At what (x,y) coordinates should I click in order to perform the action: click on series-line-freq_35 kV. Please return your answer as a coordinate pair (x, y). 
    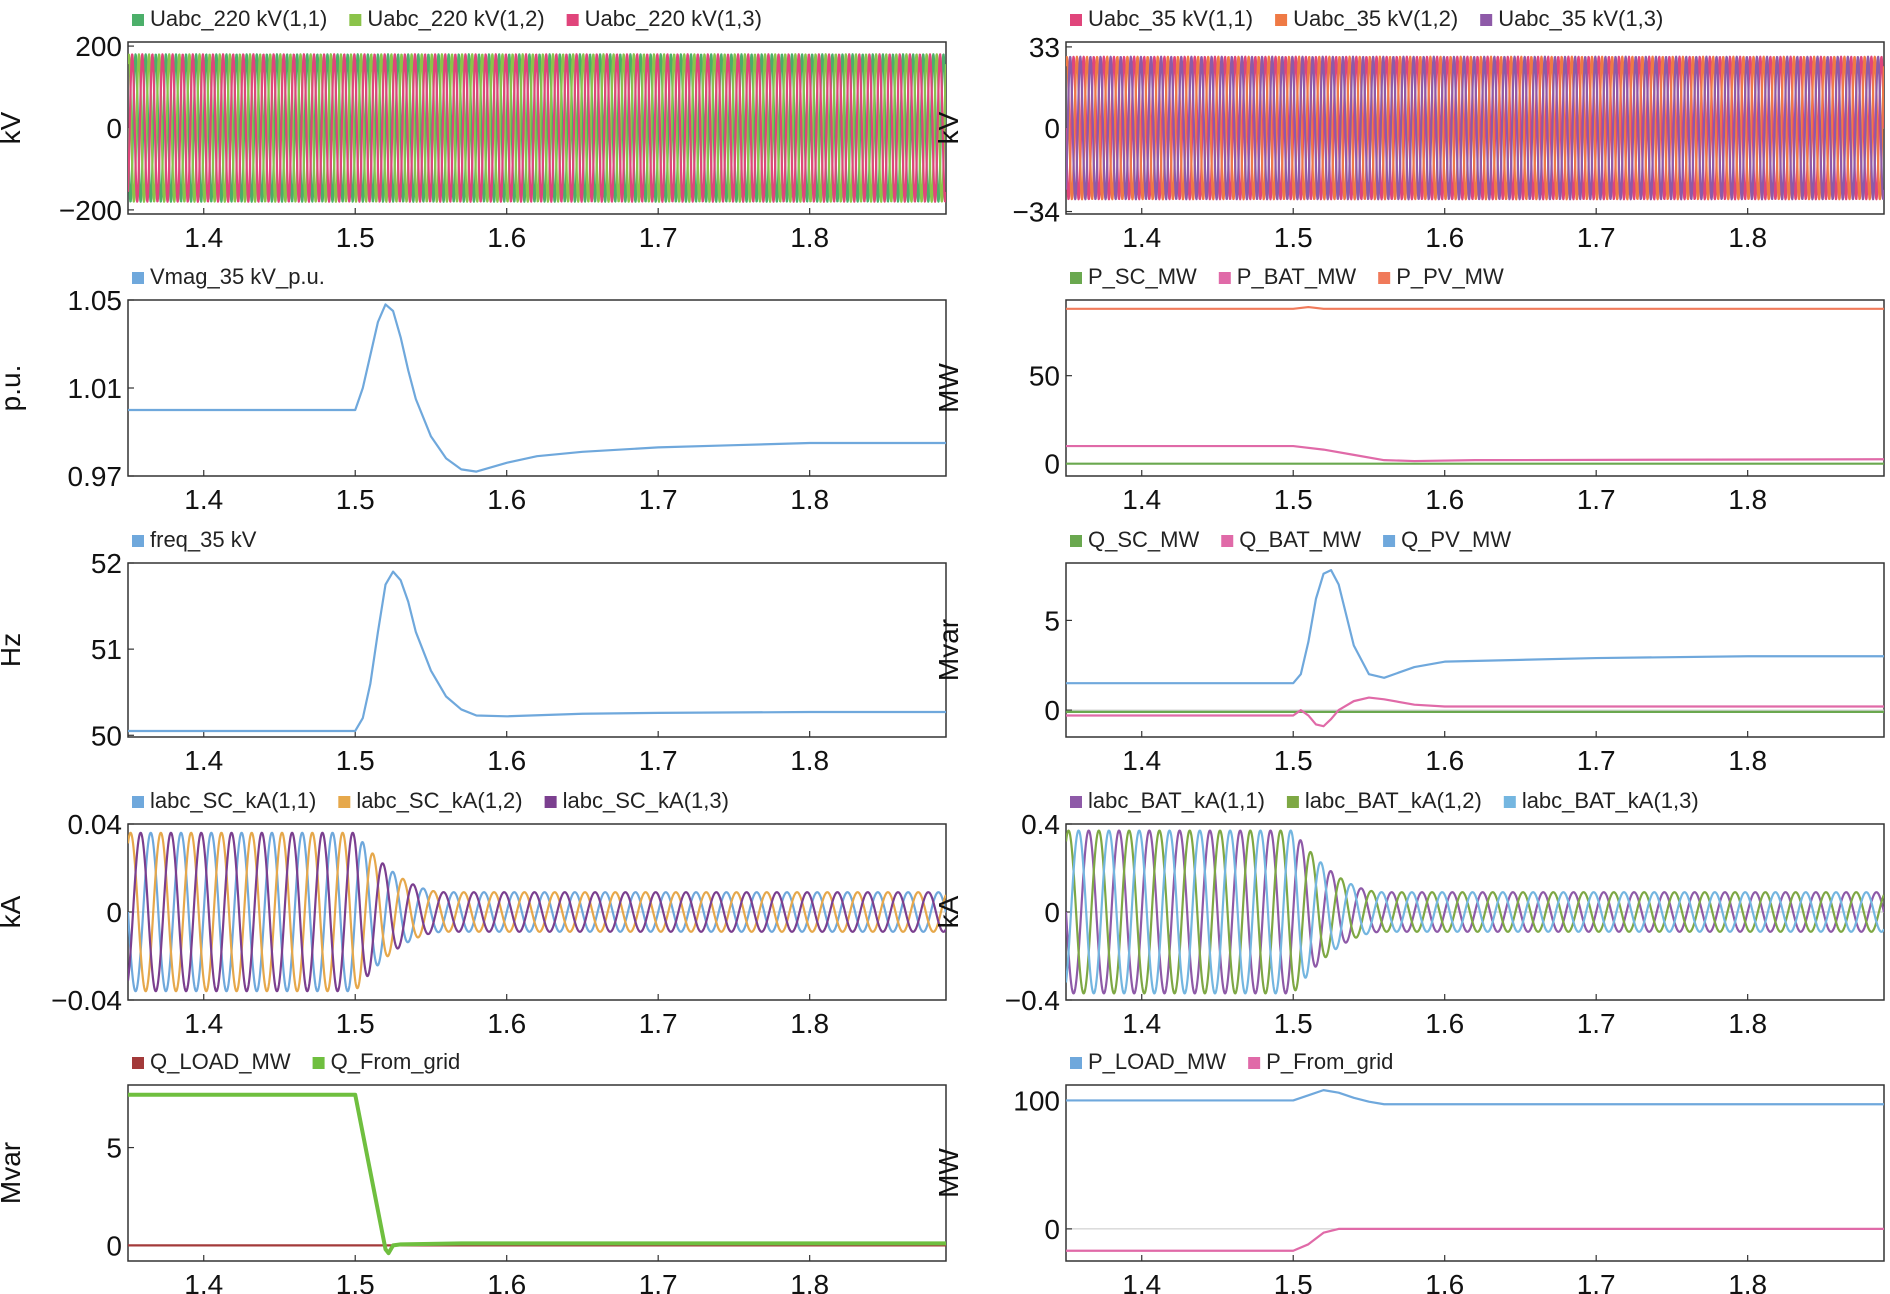
    Looking at the image, I should click on (537, 651).